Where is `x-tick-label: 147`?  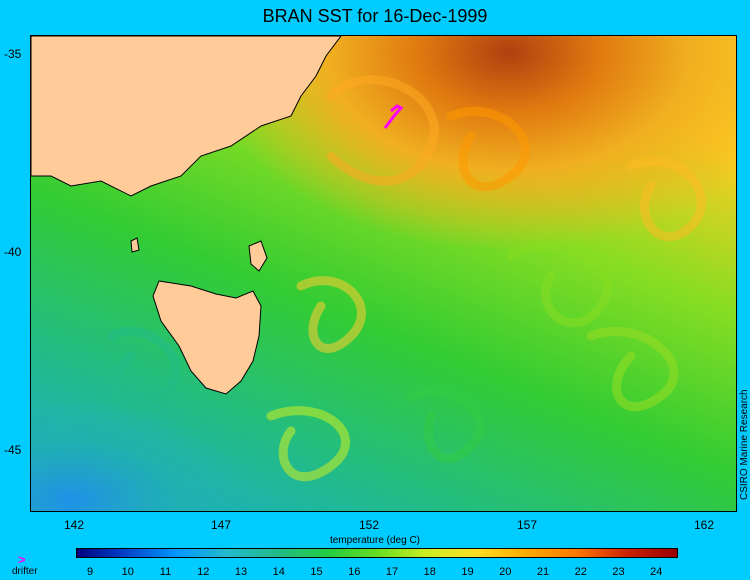
x-tick-label: 147 is located at coordinates (221, 525).